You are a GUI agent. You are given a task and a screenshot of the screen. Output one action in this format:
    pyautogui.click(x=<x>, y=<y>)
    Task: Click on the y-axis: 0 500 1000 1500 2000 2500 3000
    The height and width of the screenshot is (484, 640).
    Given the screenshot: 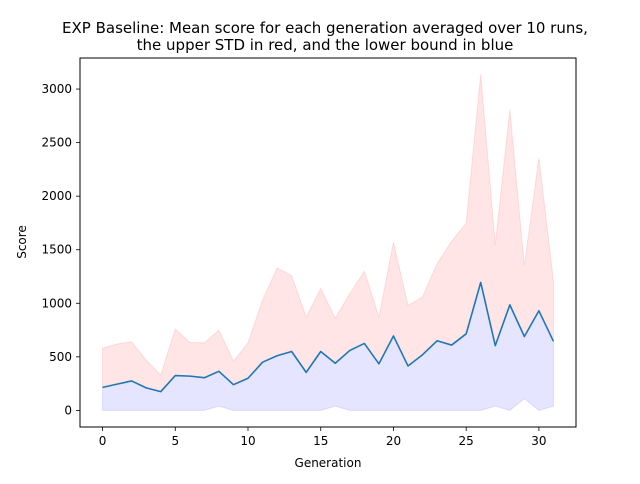 What is the action you would take?
    pyautogui.click(x=60, y=249)
    